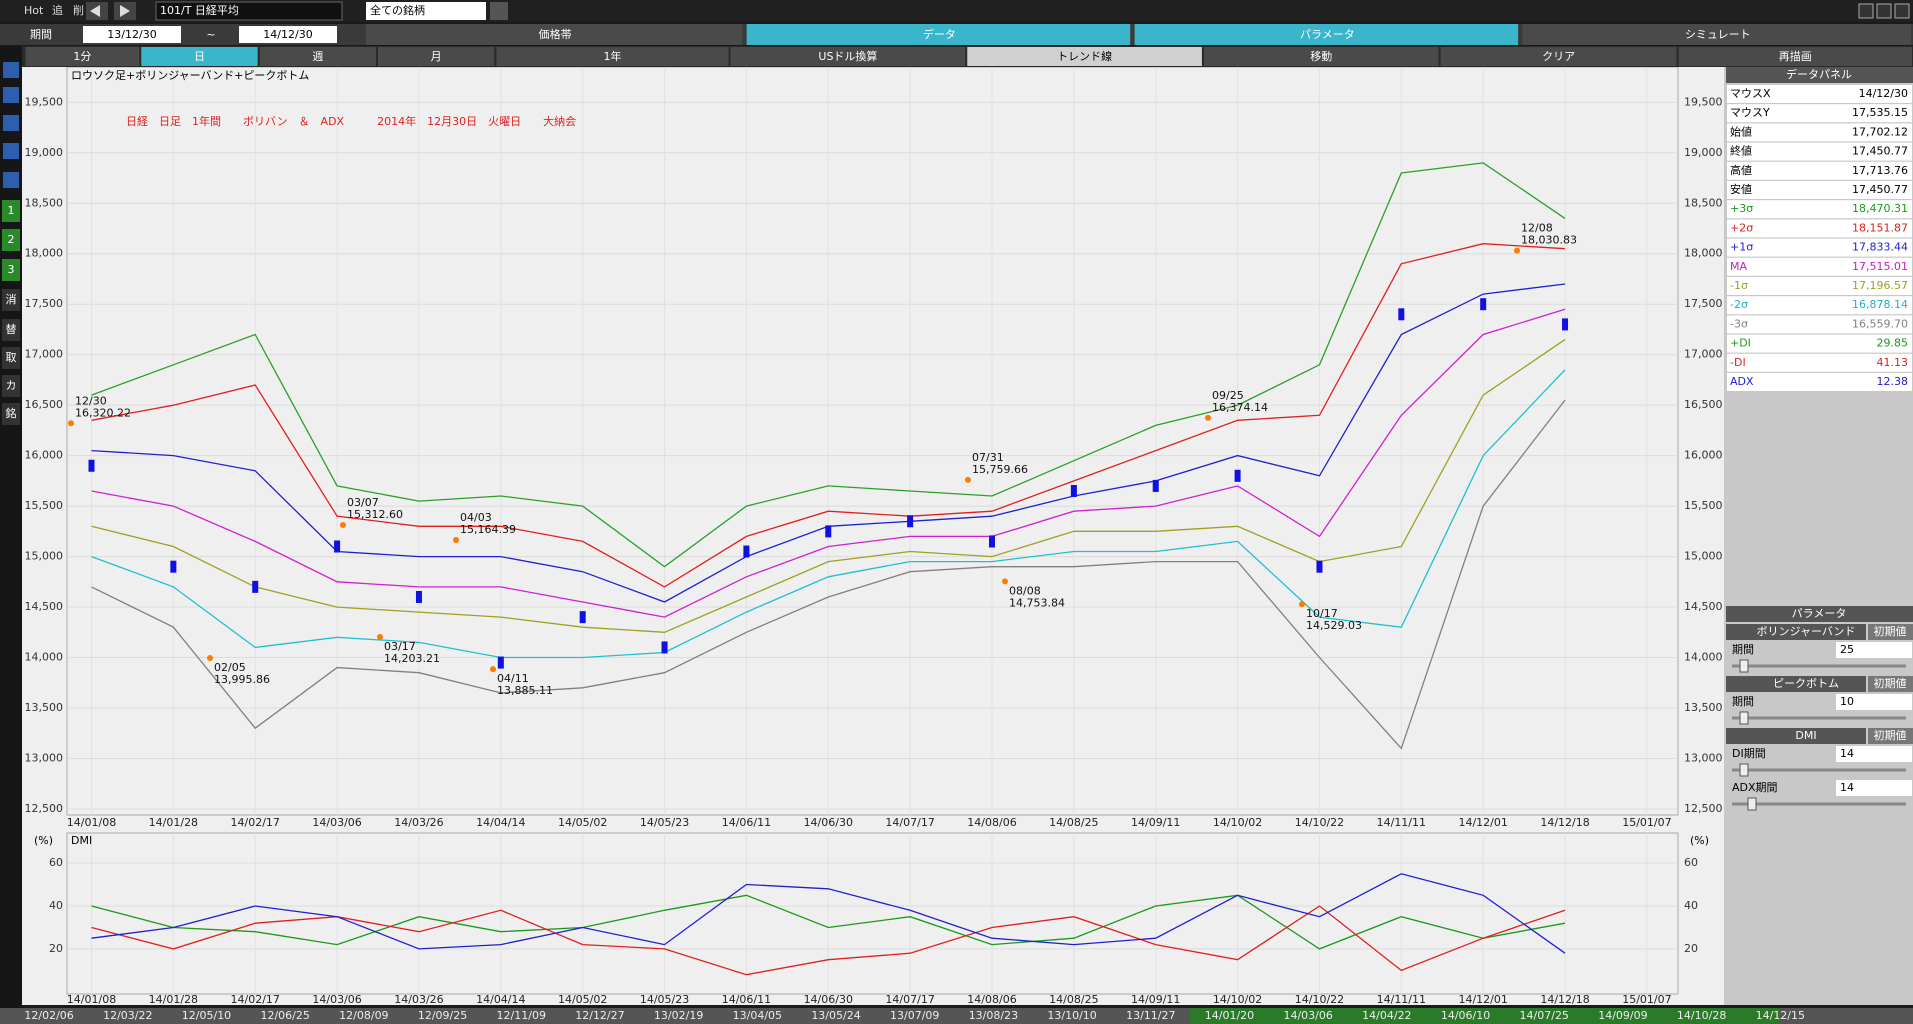  I want to click on panel-value: 18,470.31, so click(1880, 208).